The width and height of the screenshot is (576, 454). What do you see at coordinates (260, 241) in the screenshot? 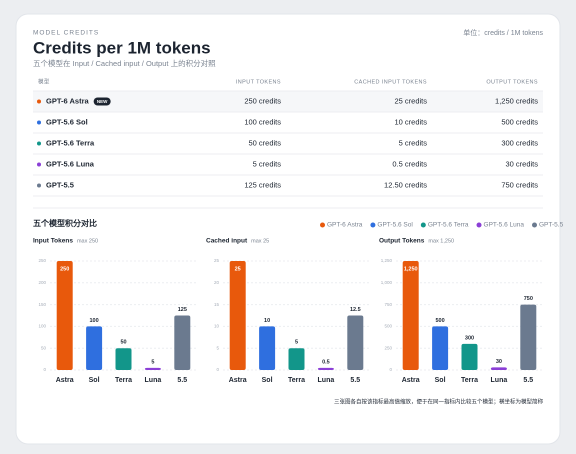
I see `chart-subtitle: max 25` at bounding box center [260, 241].